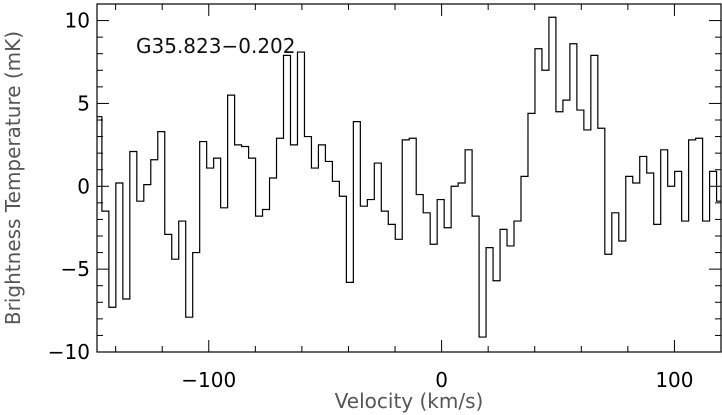 This screenshot has height=415, width=722. I want to click on source-name-label: G35.823−0.202, so click(216, 46).